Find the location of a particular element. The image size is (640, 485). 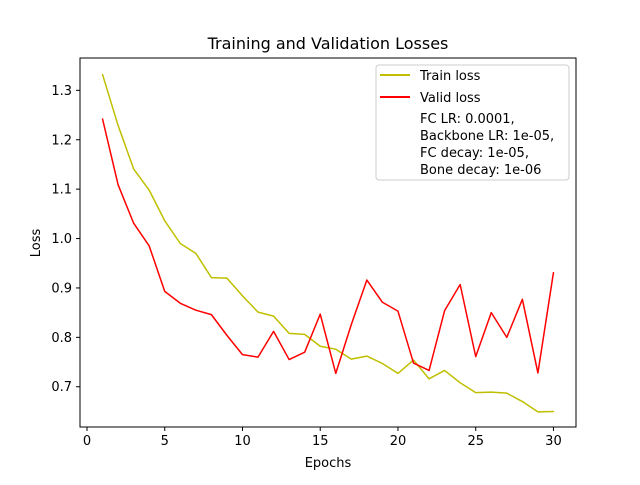

y-axis-ticks: 0.7 0.8 0.9 1.0 1.1 1.2 1.3 is located at coordinates (65, 239).